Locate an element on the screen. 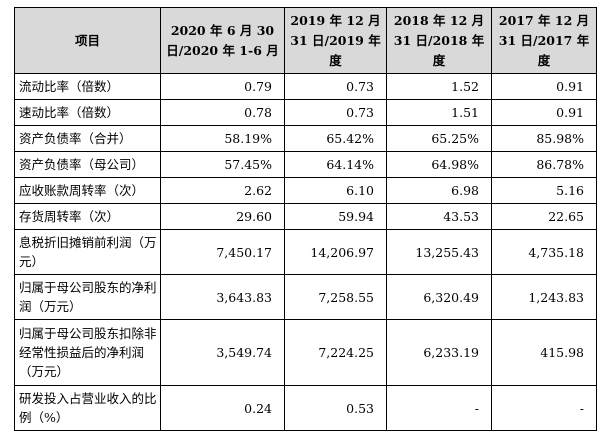 Image resolution: width=607 pixels, height=441 pixels. cell-value: 13,255.43 is located at coordinates (439, 252).